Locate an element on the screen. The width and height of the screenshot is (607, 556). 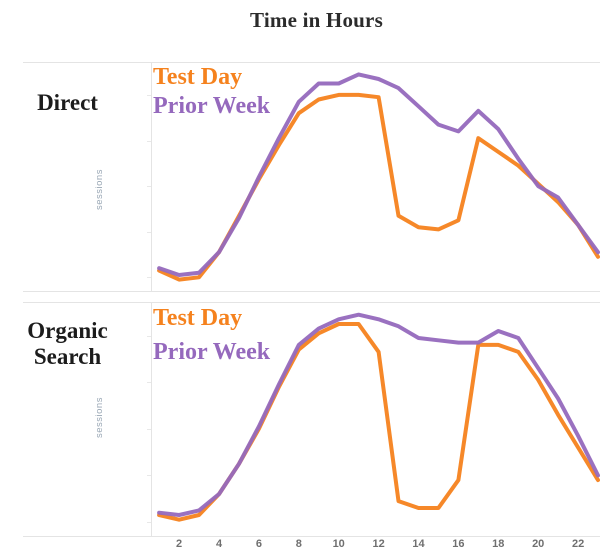
x-tick-label-16: 16 is located at coordinates (458, 544).